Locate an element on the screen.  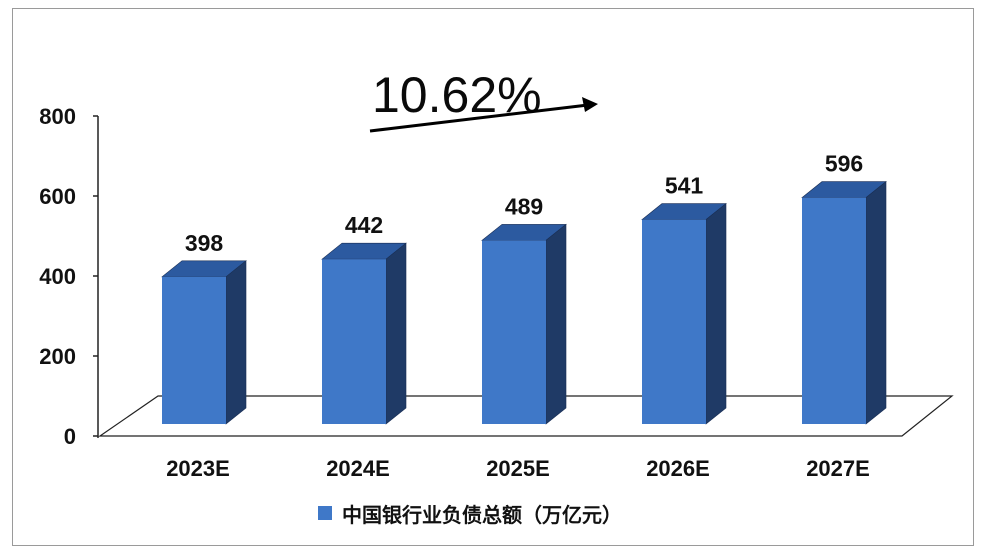
x-tick-label: 2026E is located at coordinates (678, 468).